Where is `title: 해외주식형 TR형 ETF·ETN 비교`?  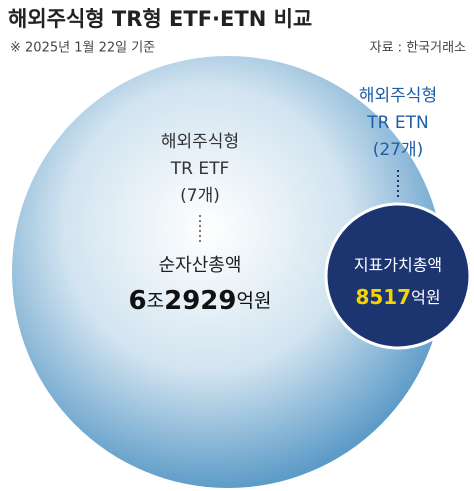 title: 해외주식형 TR형 ETF·ETN 비교 is located at coordinates (160, 19).